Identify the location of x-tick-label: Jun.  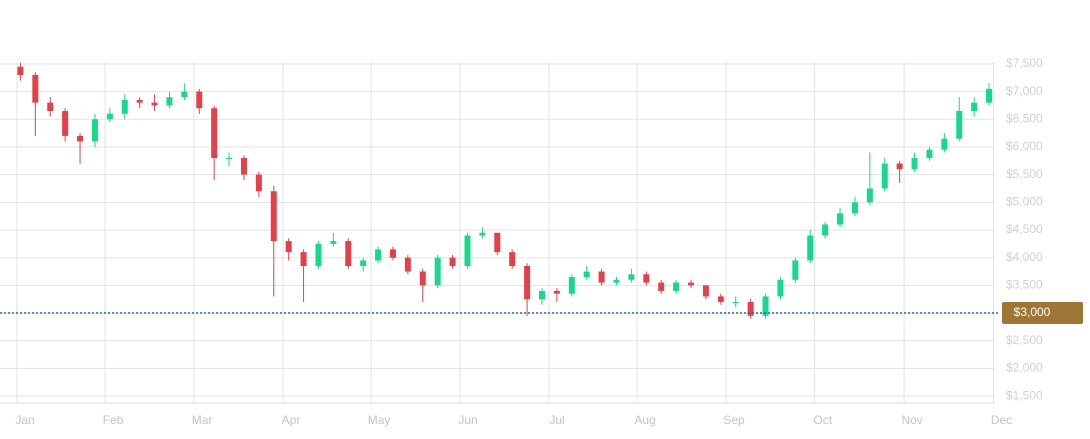
(467, 420).